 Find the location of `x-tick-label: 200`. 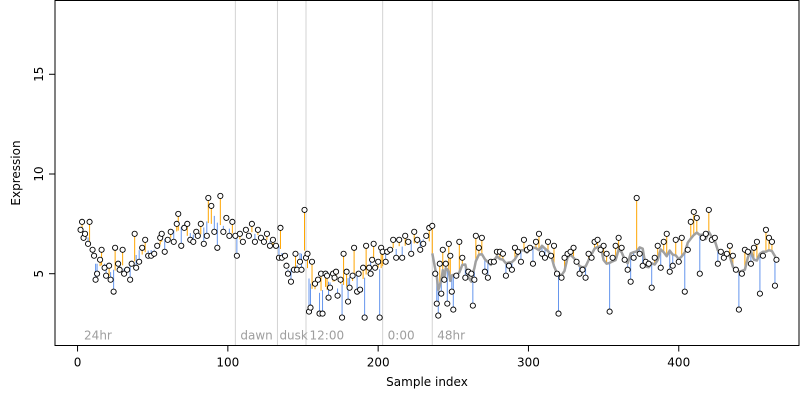

x-tick-label: 200 is located at coordinates (378, 363).